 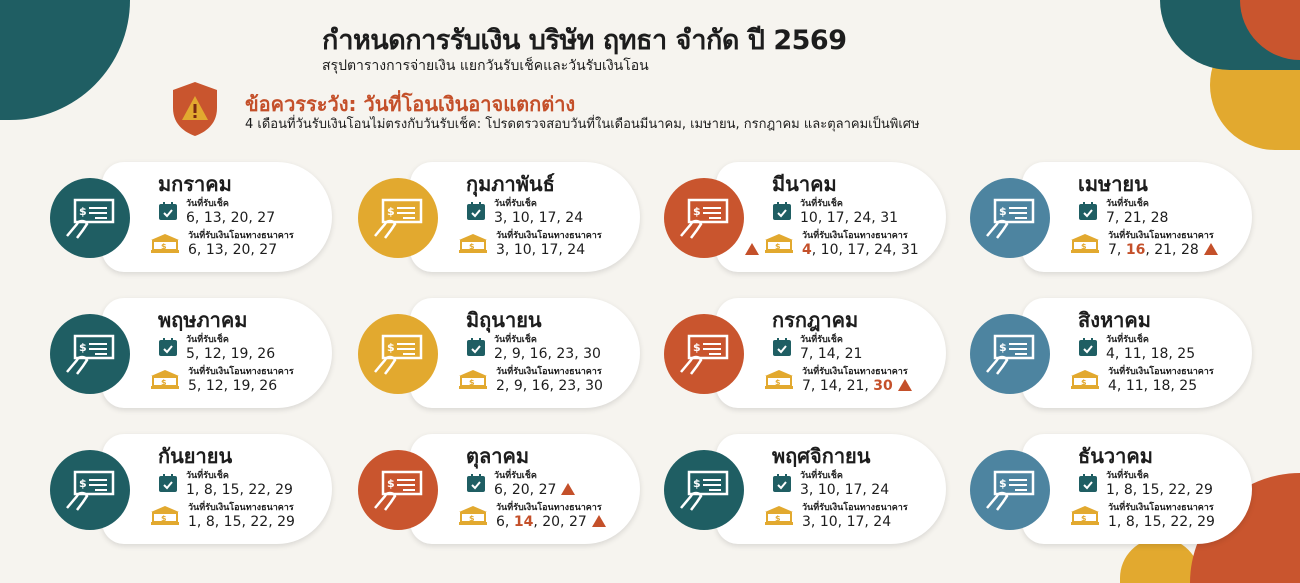 I want to click on transfer-info: วันที่รับเงินโอนทางธนาคาร 6, 14, 20, 27, so click(x=551, y=515).